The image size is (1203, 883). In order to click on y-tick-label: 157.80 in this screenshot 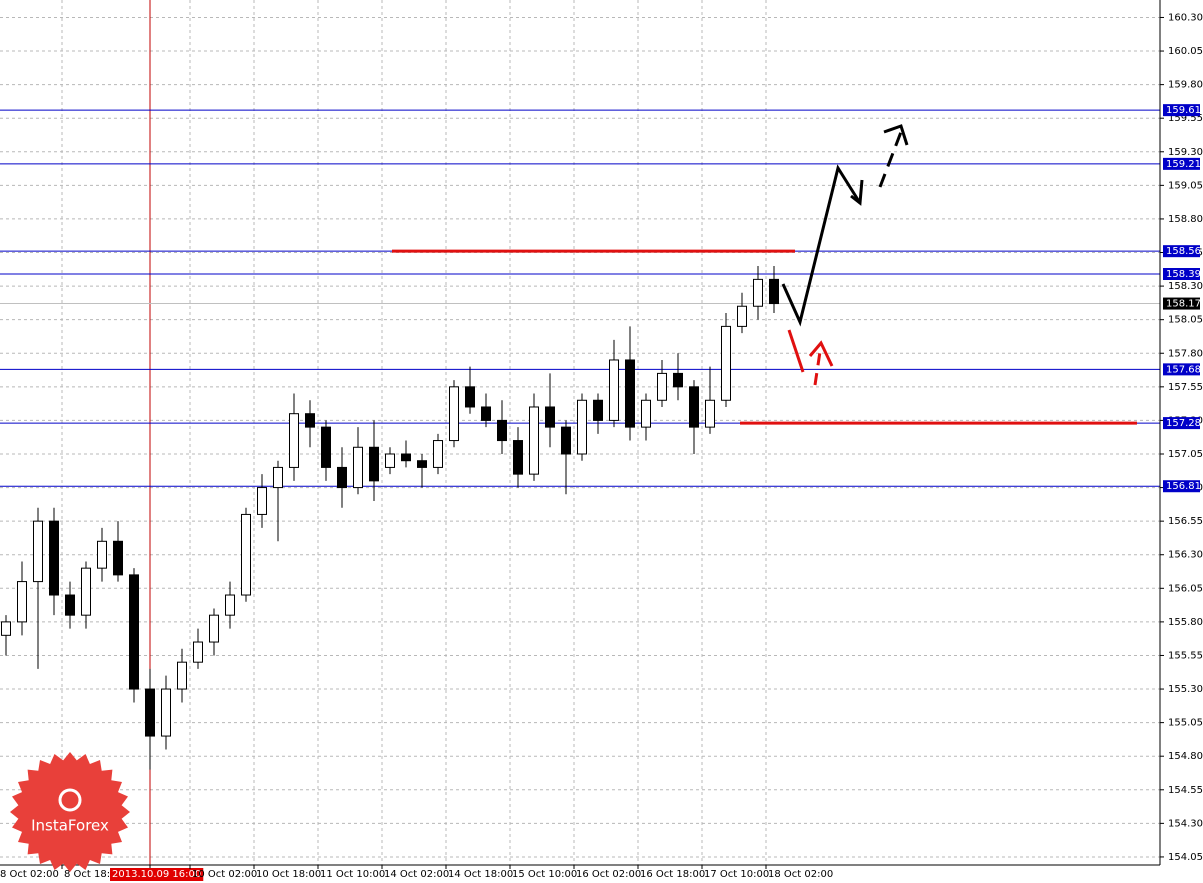, I will do `click(1185, 353)`.